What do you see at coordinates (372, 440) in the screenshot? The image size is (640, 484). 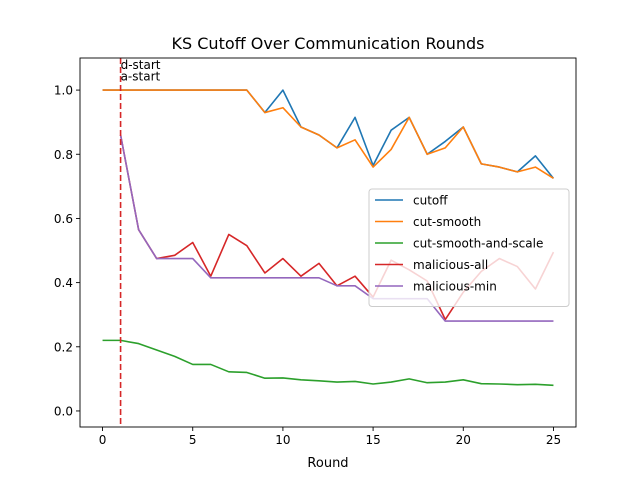 I see `x-tick-label: 15` at bounding box center [372, 440].